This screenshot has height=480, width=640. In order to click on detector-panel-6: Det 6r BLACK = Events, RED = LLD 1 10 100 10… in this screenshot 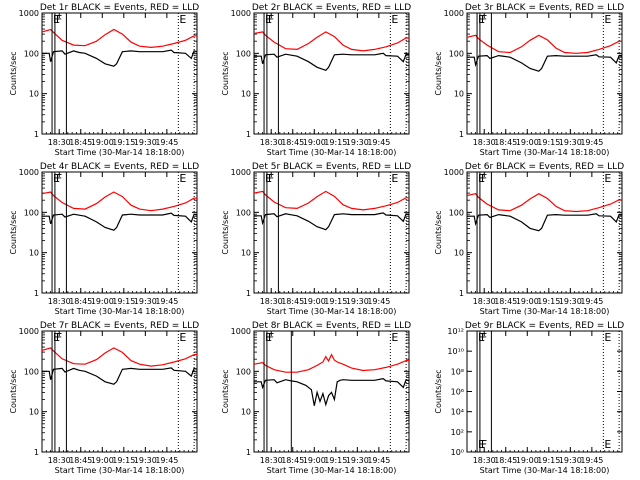, I will do `click(529, 239)`.